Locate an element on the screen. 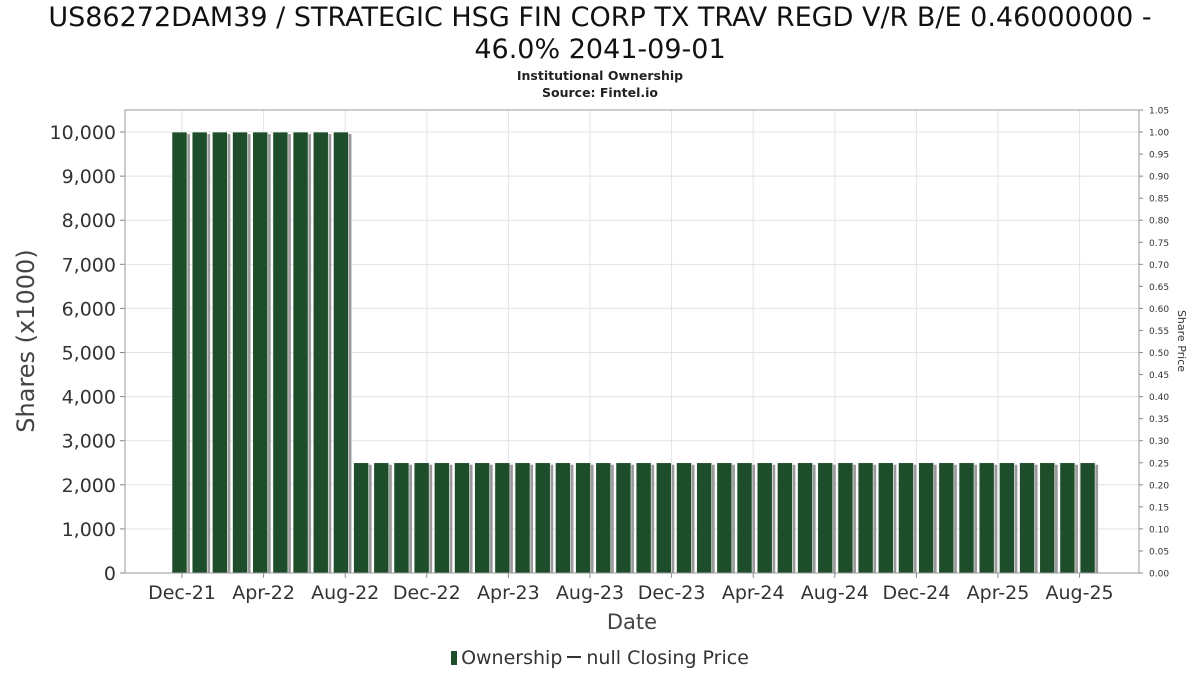  legend: Ownership null Closing Price is located at coordinates (600, 658).